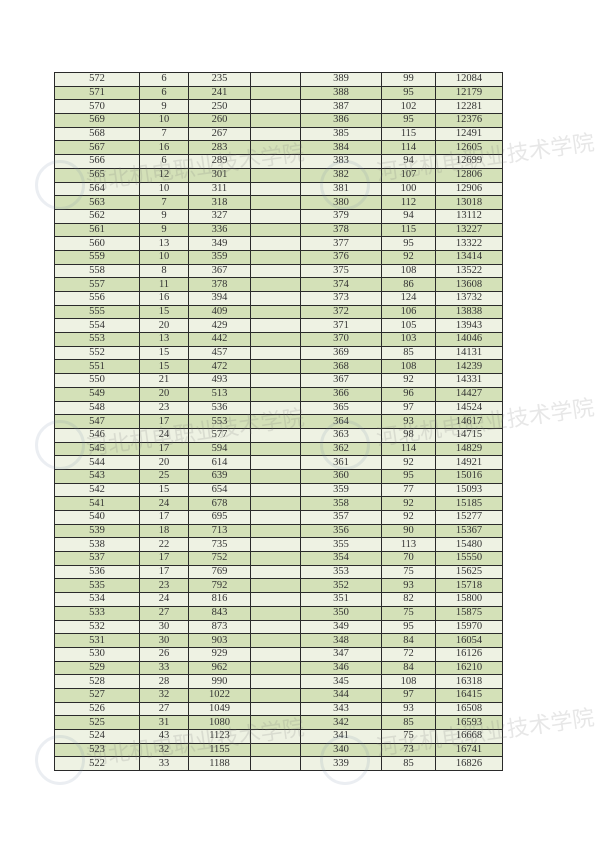 This screenshot has width=600, height=848. What do you see at coordinates (219, 189) in the screenshot?
I see `cell-left-cumulative: 311` at bounding box center [219, 189].